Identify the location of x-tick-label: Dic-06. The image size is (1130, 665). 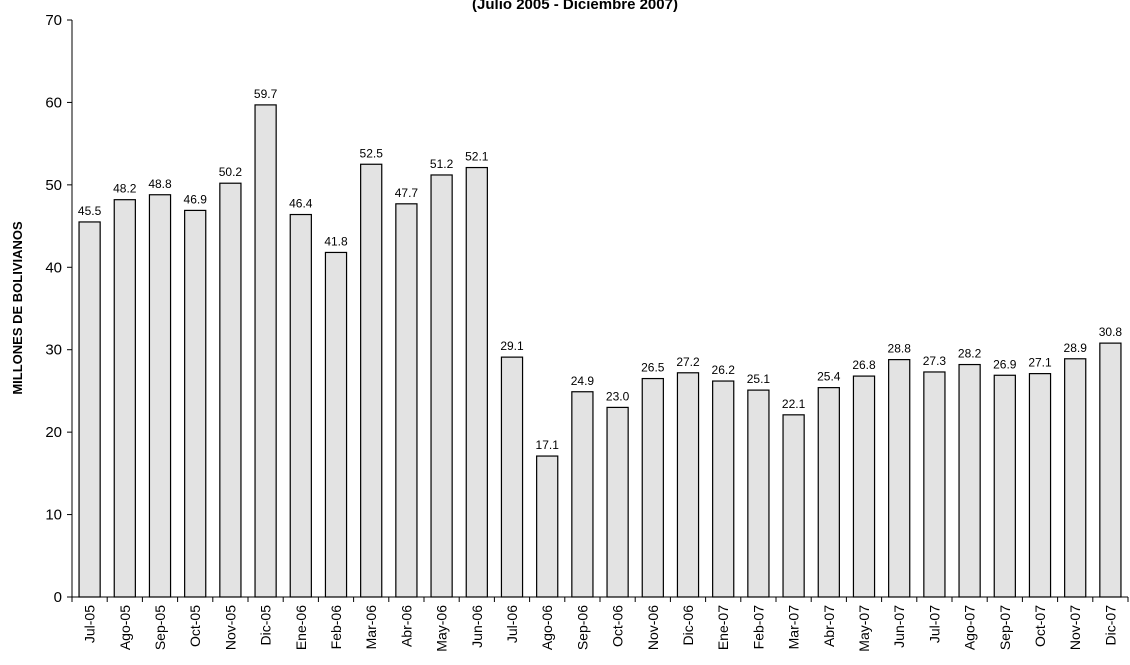
(688, 625).